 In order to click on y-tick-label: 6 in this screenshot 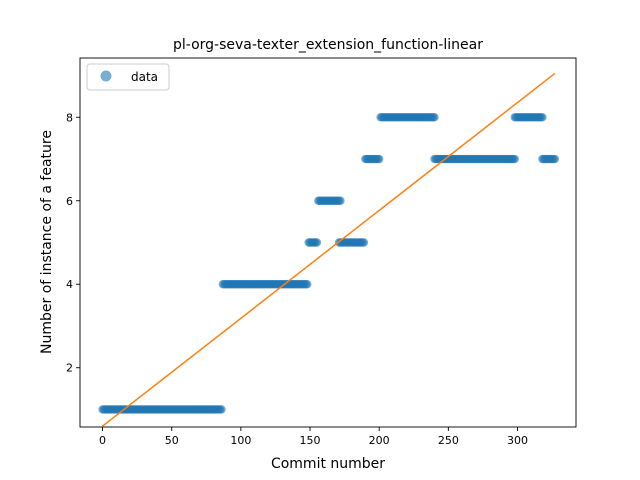, I will do `click(69, 201)`.